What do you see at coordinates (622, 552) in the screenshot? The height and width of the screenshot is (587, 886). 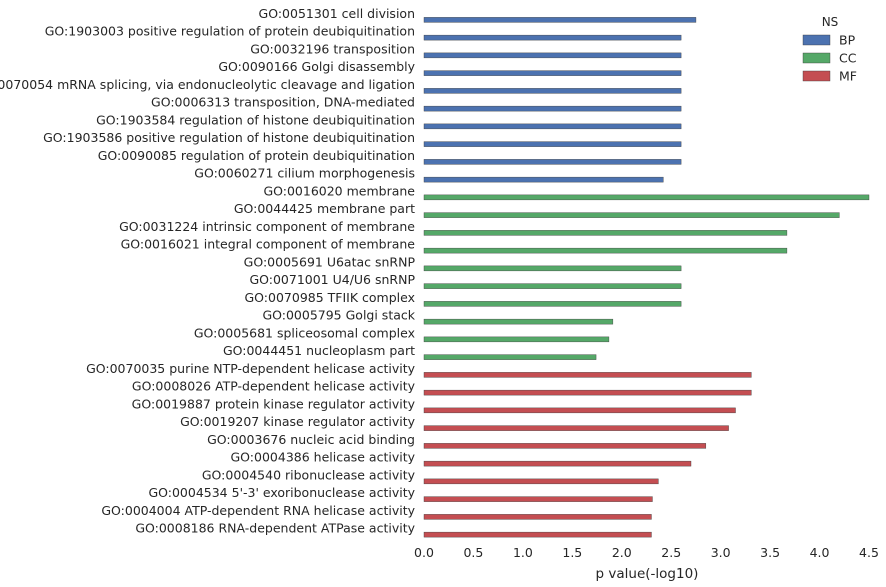 I see `x-tick-label: 2.0` at bounding box center [622, 552].